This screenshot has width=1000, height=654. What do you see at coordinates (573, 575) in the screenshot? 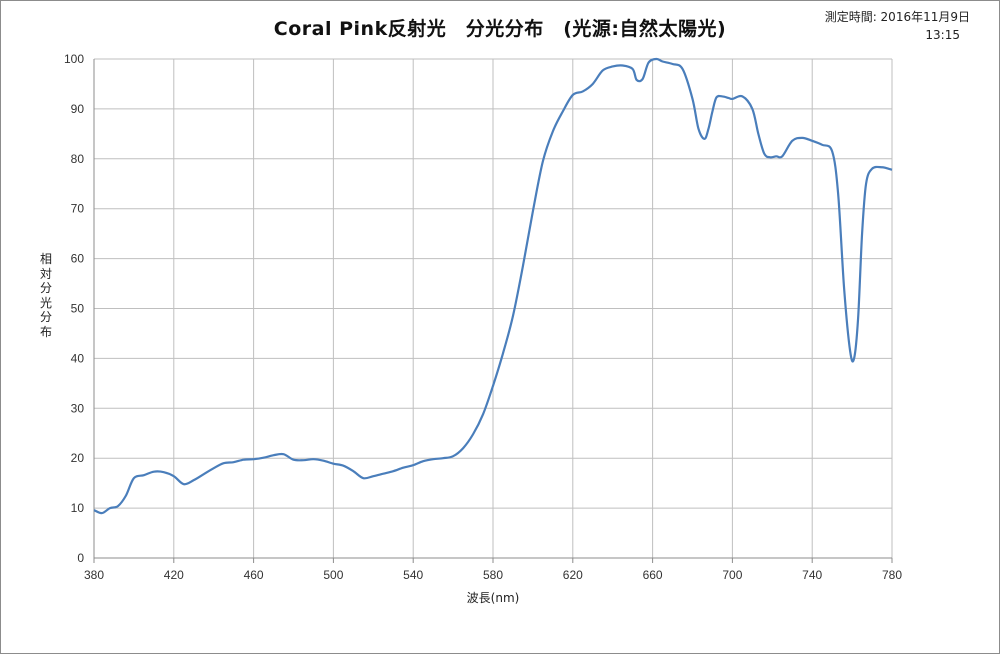
I see `x-tick-label: 620` at bounding box center [573, 575].